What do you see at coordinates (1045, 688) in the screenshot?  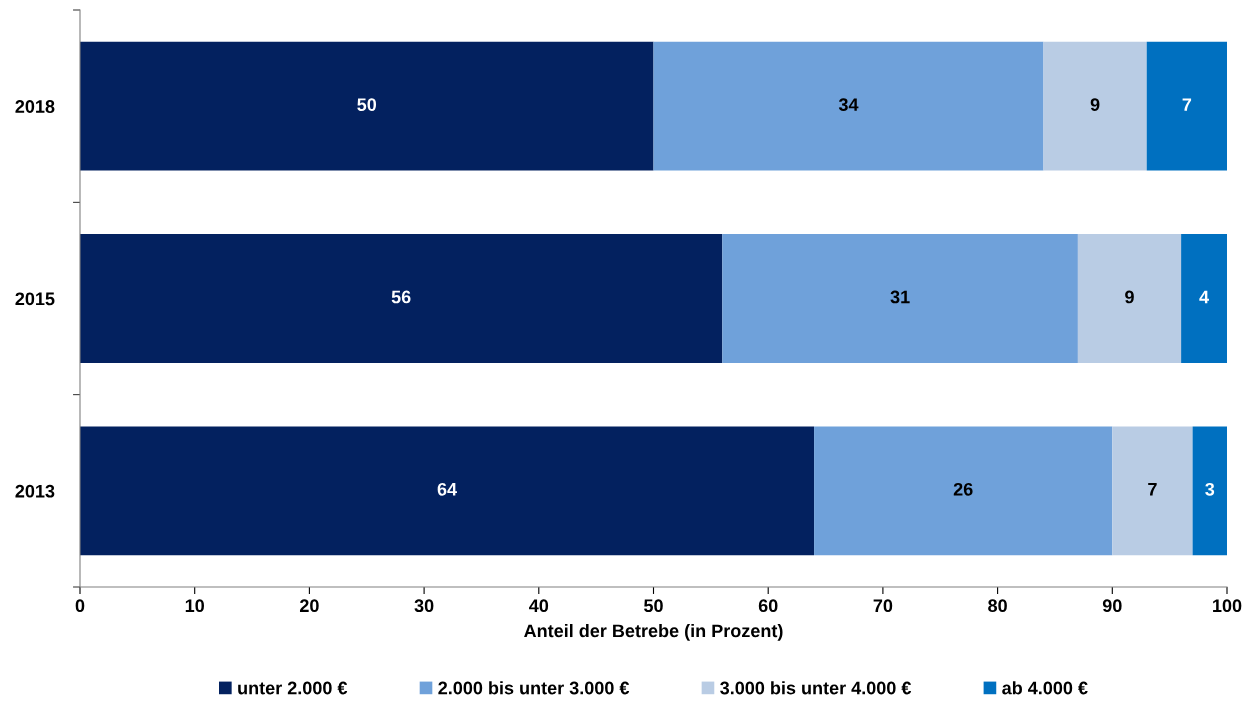 I see `legend-label: ab 4.000 €` at bounding box center [1045, 688].